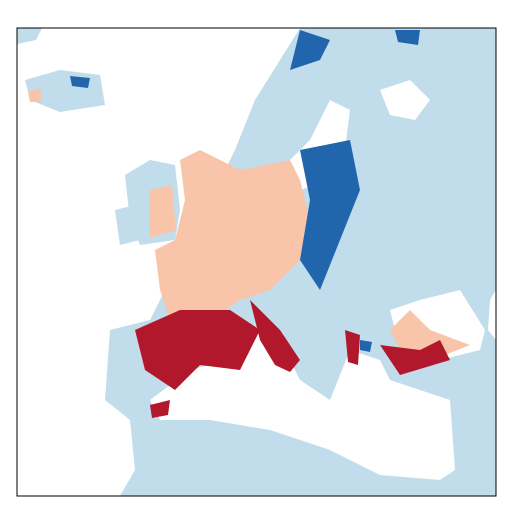  Describe the element at coordinates (80, 82) in the screenshot. I see `region-blue-iceland` at that location.